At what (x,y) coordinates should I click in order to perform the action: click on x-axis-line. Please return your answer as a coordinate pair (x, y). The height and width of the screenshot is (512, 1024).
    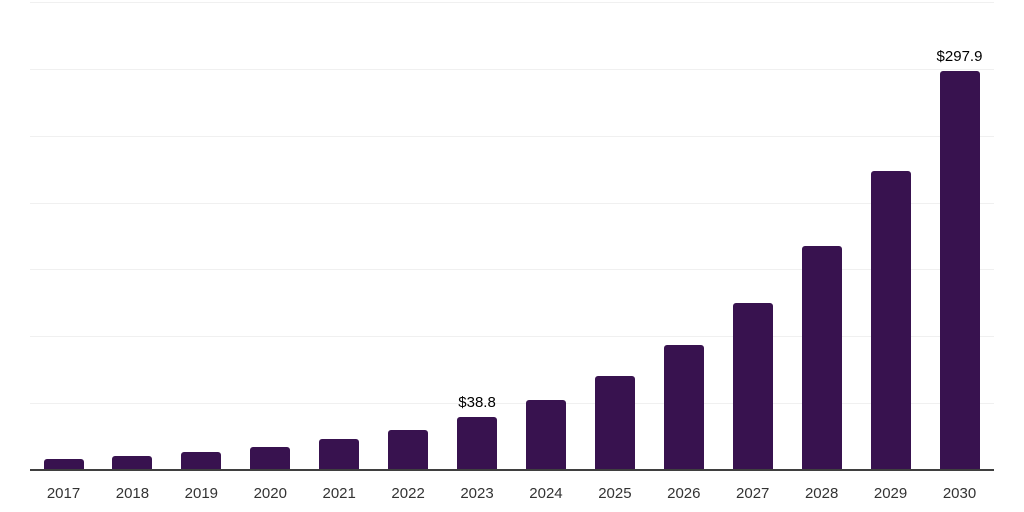
    Looking at the image, I should click on (512, 470).